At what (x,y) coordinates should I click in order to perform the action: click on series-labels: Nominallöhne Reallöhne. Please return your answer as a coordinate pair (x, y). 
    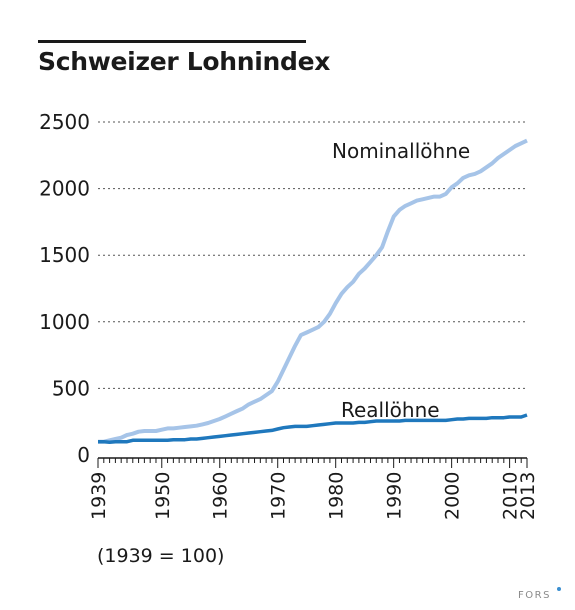
    Looking at the image, I should click on (401, 280).